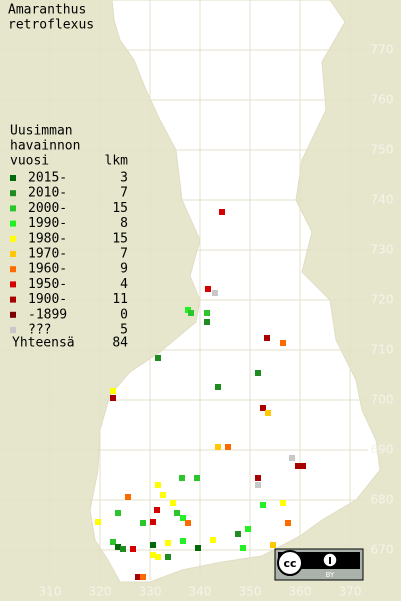 The width and height of the screenshot is (401, 601). I want to click on y-tick-label: 690, so click(382, 450).